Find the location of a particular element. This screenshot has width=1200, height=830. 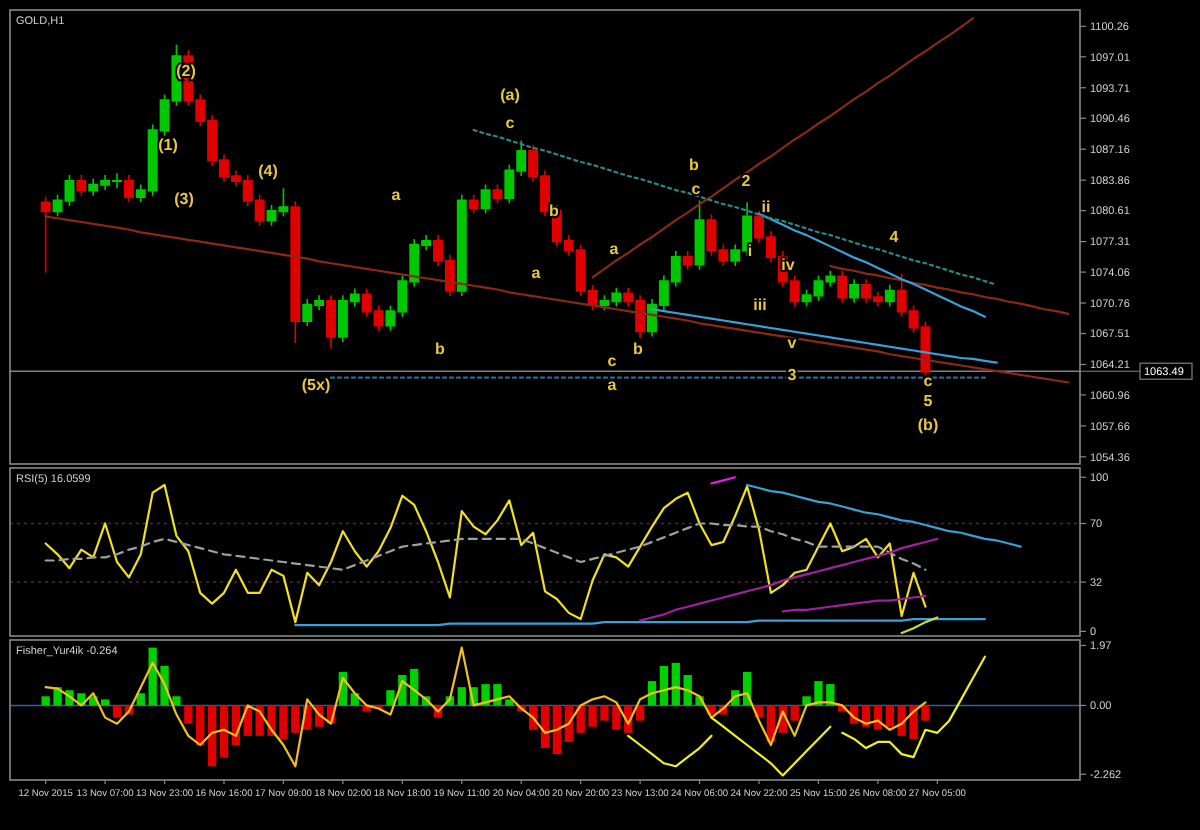

annotation: (5x) is located at coordinates (316, 384).